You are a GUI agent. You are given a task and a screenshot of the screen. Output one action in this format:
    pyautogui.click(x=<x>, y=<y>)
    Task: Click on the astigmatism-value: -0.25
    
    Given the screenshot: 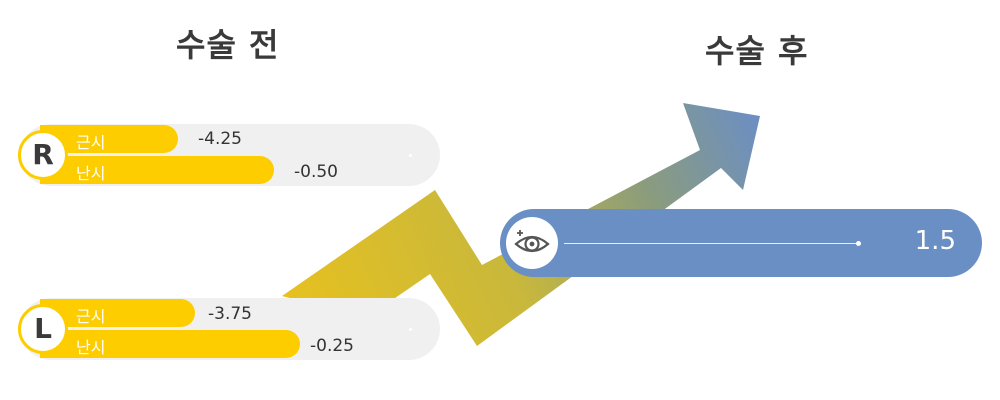 What is the action you would take?
    pyautogui.click(x=332, y=346)
    